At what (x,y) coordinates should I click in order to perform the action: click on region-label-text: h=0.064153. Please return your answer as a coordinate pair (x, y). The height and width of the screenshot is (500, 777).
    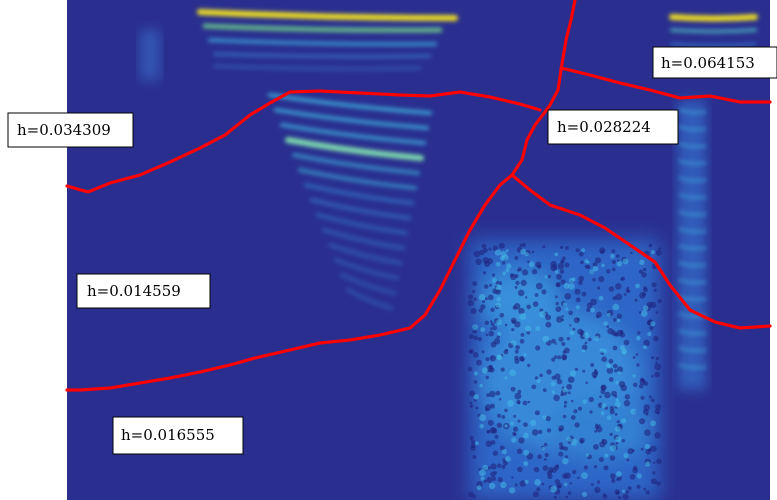
    Looking at the image, I should click on (708, 63).